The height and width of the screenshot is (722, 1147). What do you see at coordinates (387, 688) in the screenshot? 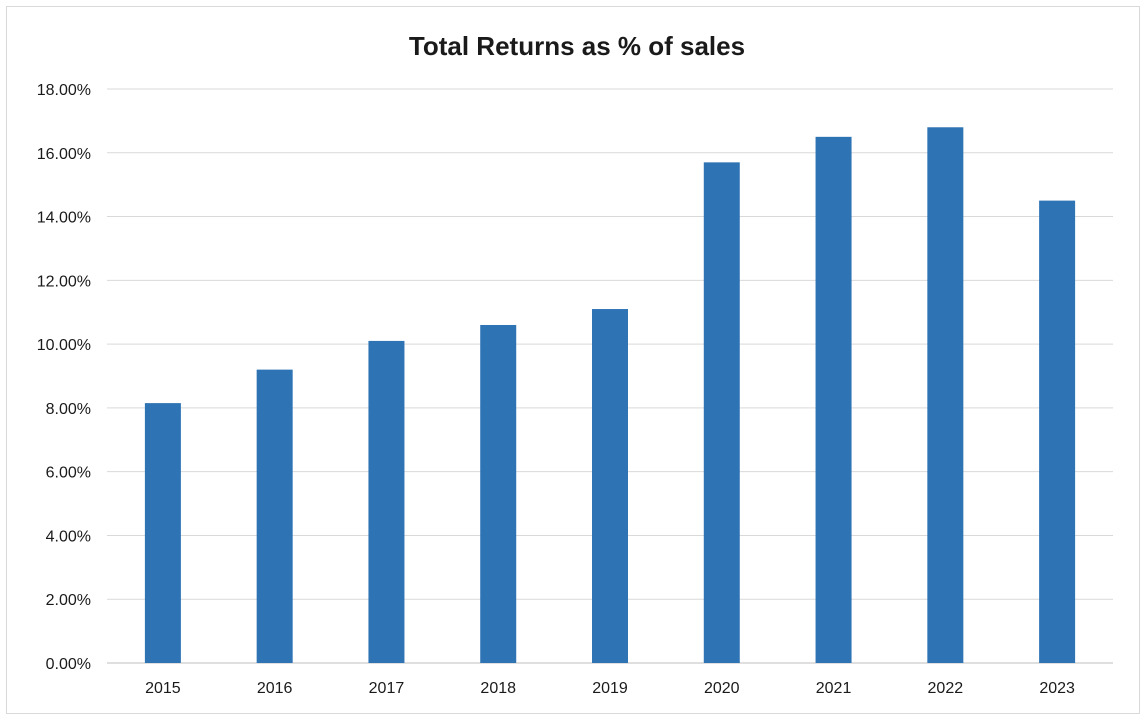
I see `x-tick-label: 2017` at bounding box center [387, 688].